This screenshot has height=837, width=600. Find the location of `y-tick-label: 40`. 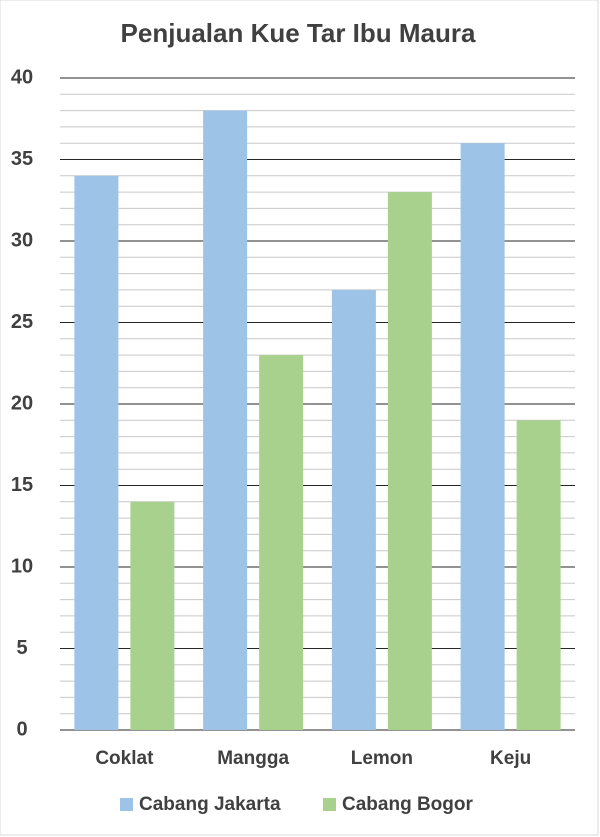

y-tick-label: 40 is located at coordinates (22, 77).